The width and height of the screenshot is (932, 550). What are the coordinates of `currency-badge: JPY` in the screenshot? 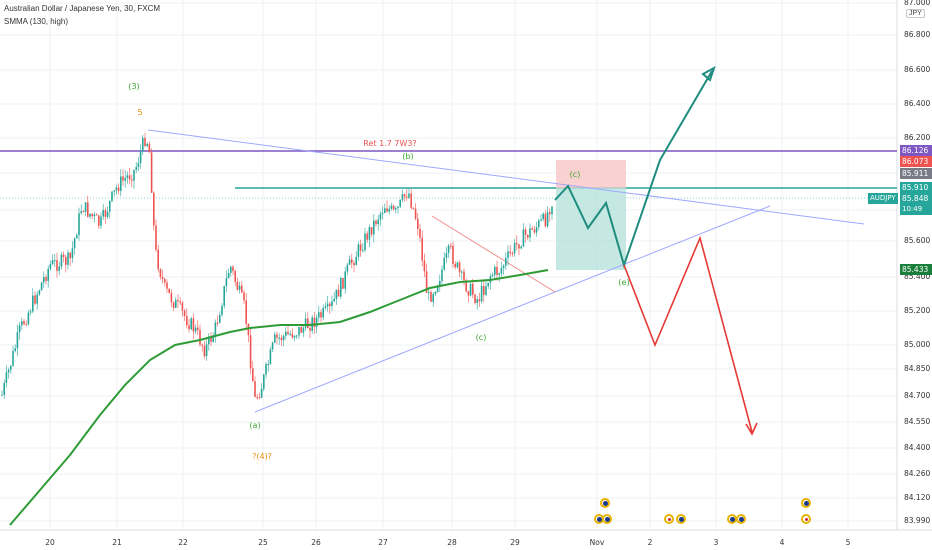 It's located at (915, 13).